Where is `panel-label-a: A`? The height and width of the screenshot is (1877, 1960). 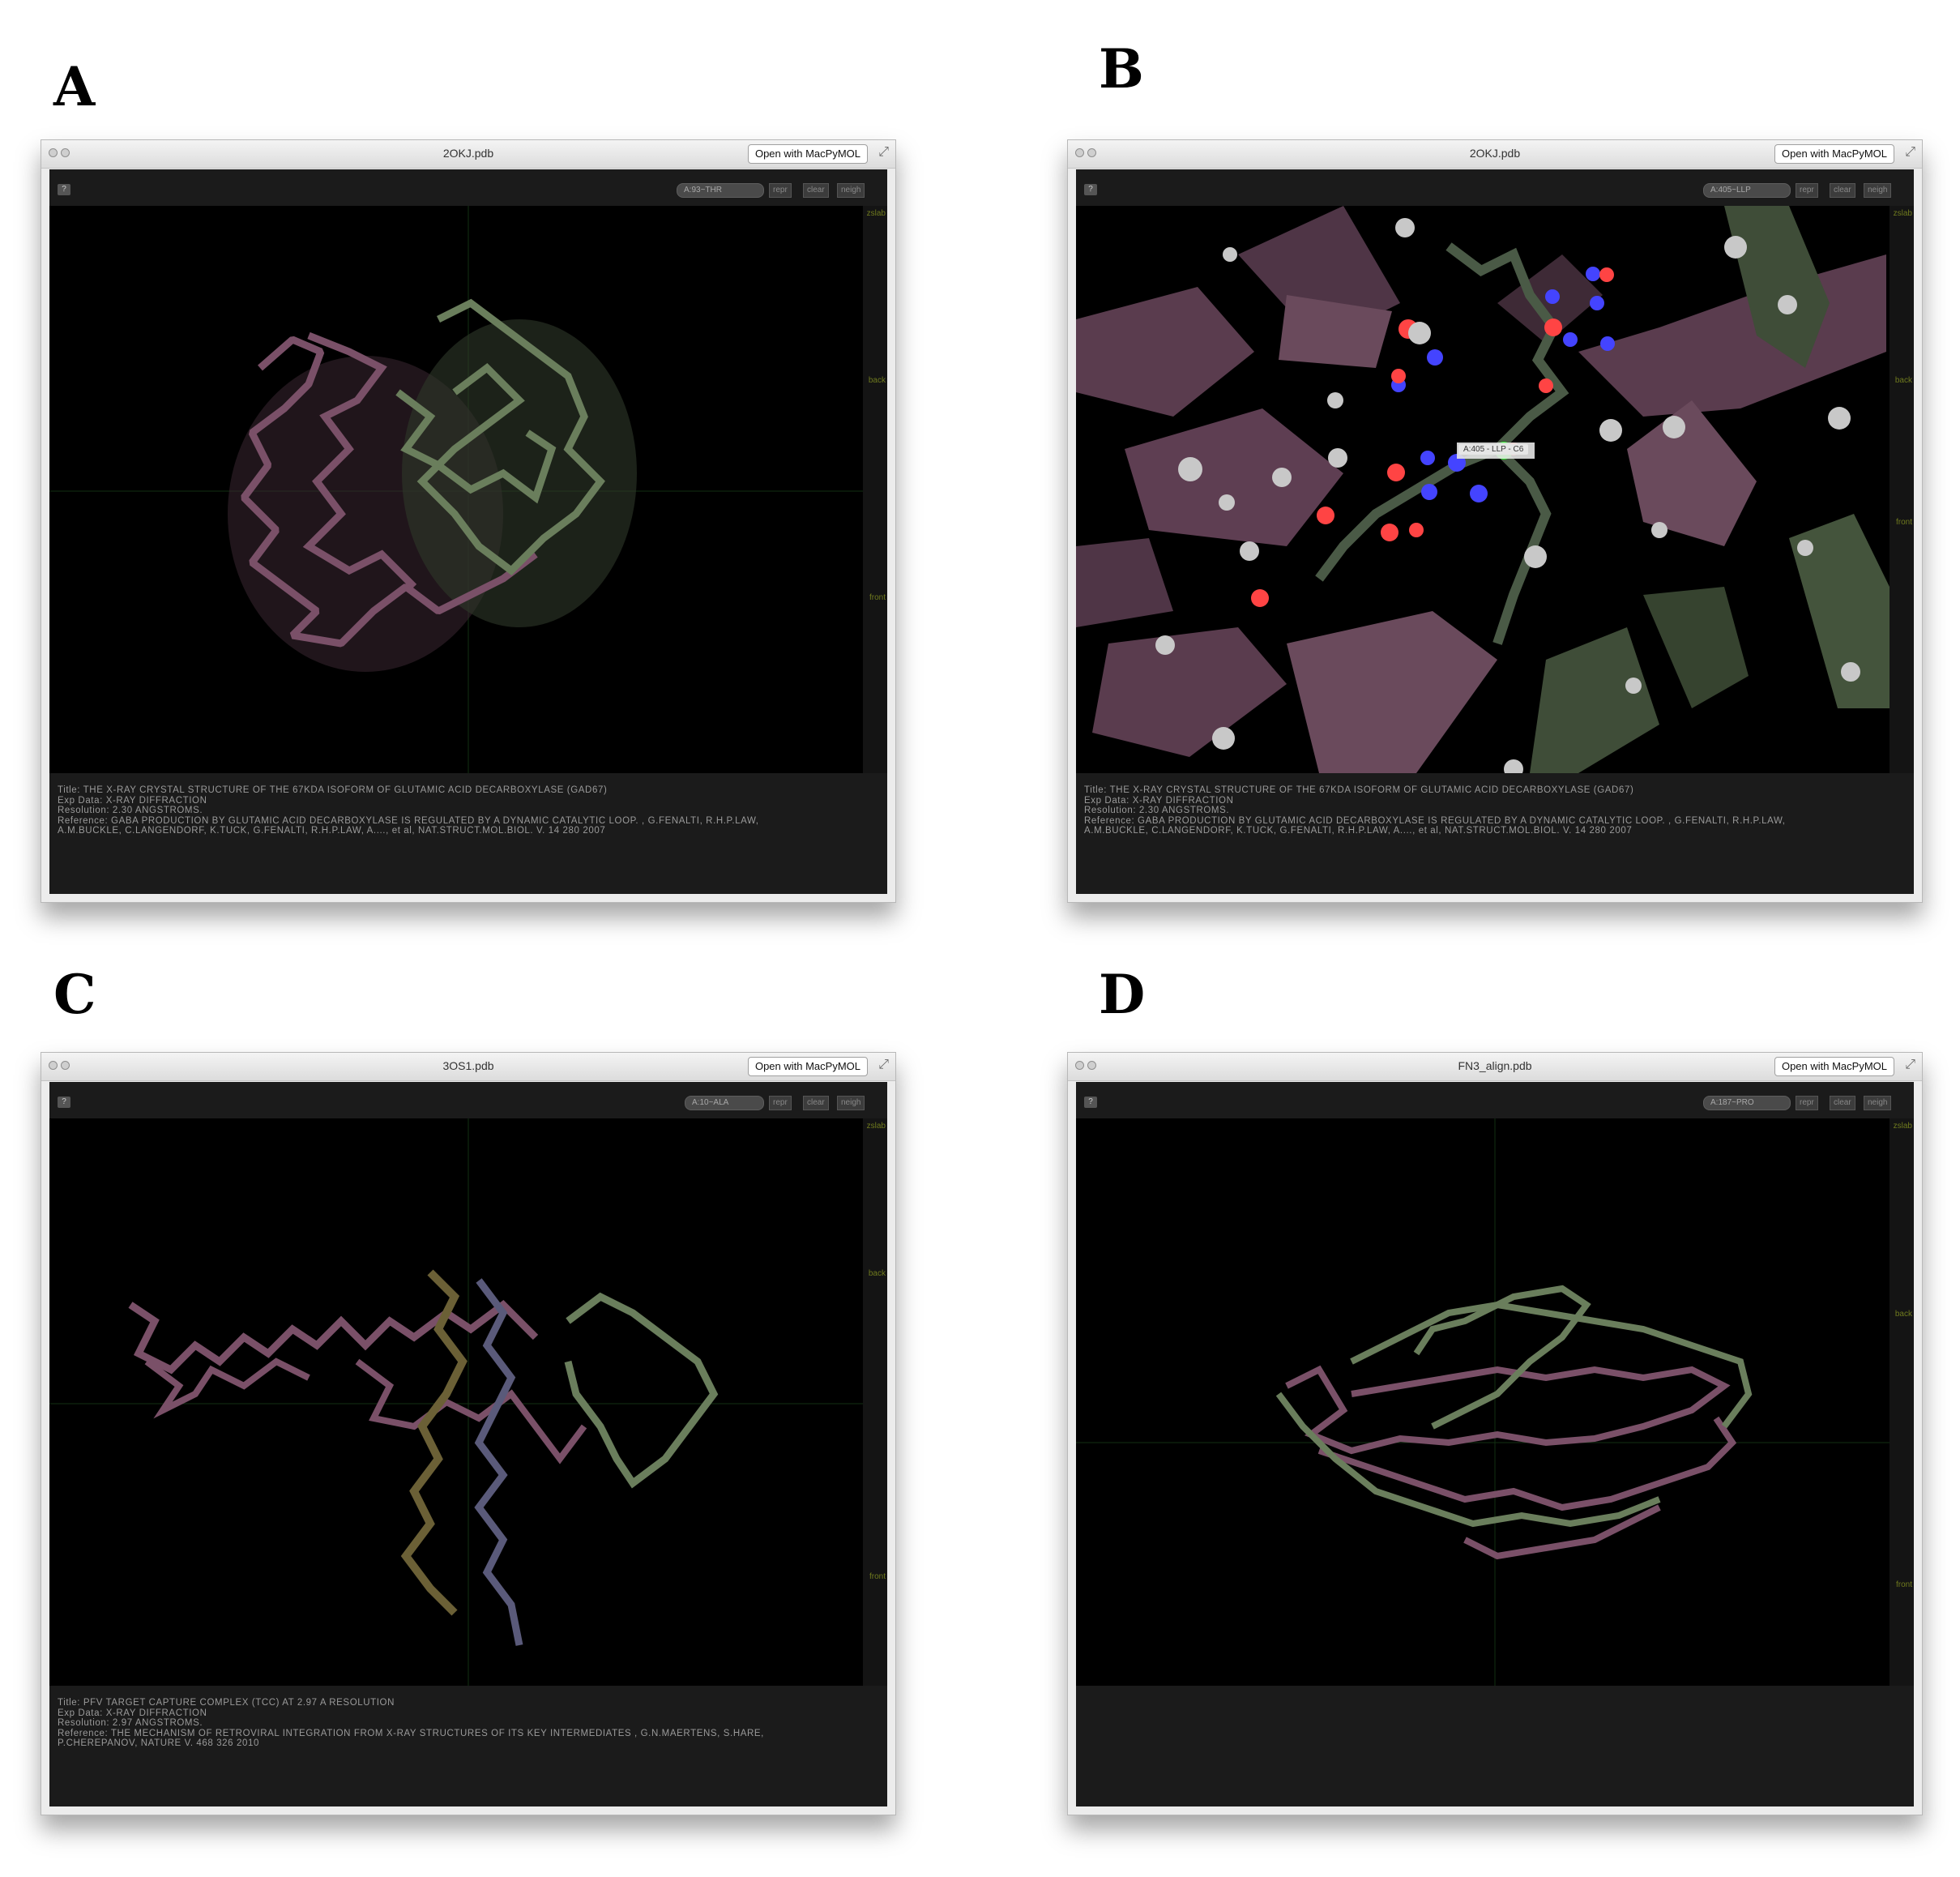 panel-label-a: A is located at coordinates (74, 87).